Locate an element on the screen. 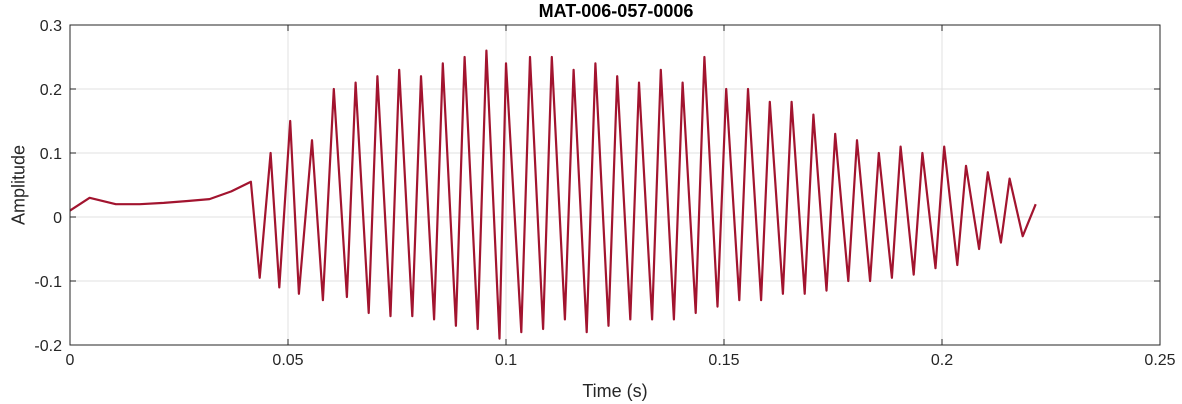  y-tick-label: 0 is located at coordinates (57, 218).